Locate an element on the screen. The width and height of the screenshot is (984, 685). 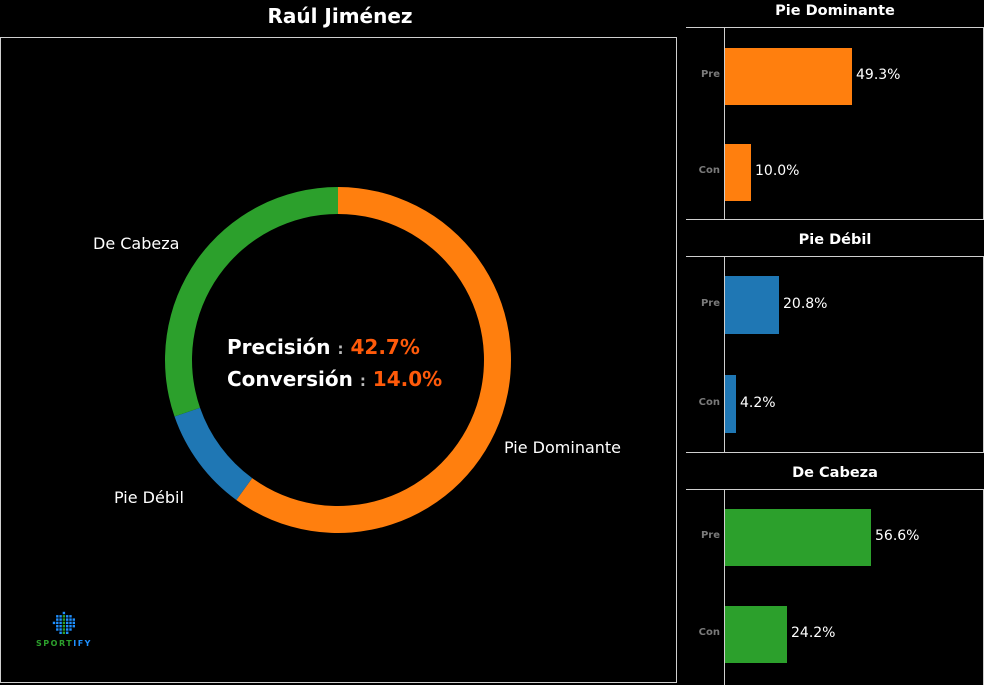
bar-value-label: 56.6% is located at coordinates (897, 536).